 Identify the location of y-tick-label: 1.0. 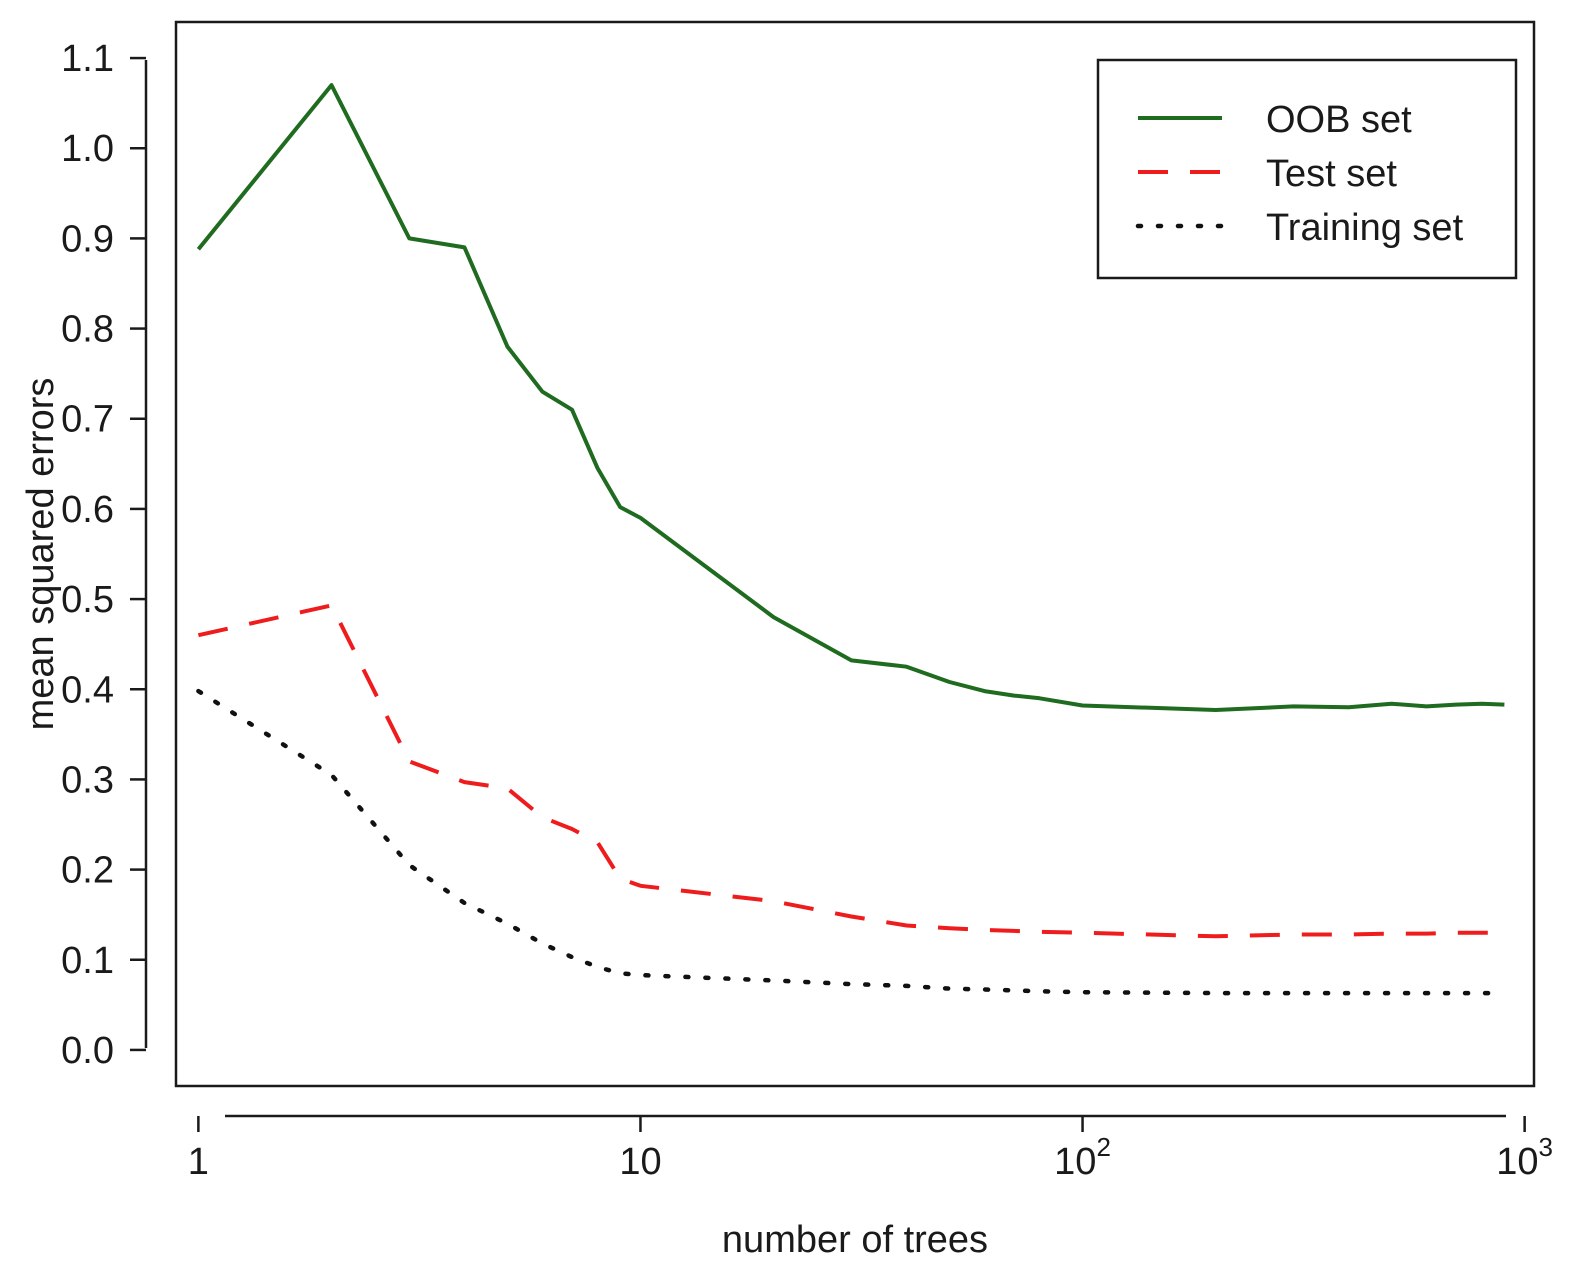
(87, 149).